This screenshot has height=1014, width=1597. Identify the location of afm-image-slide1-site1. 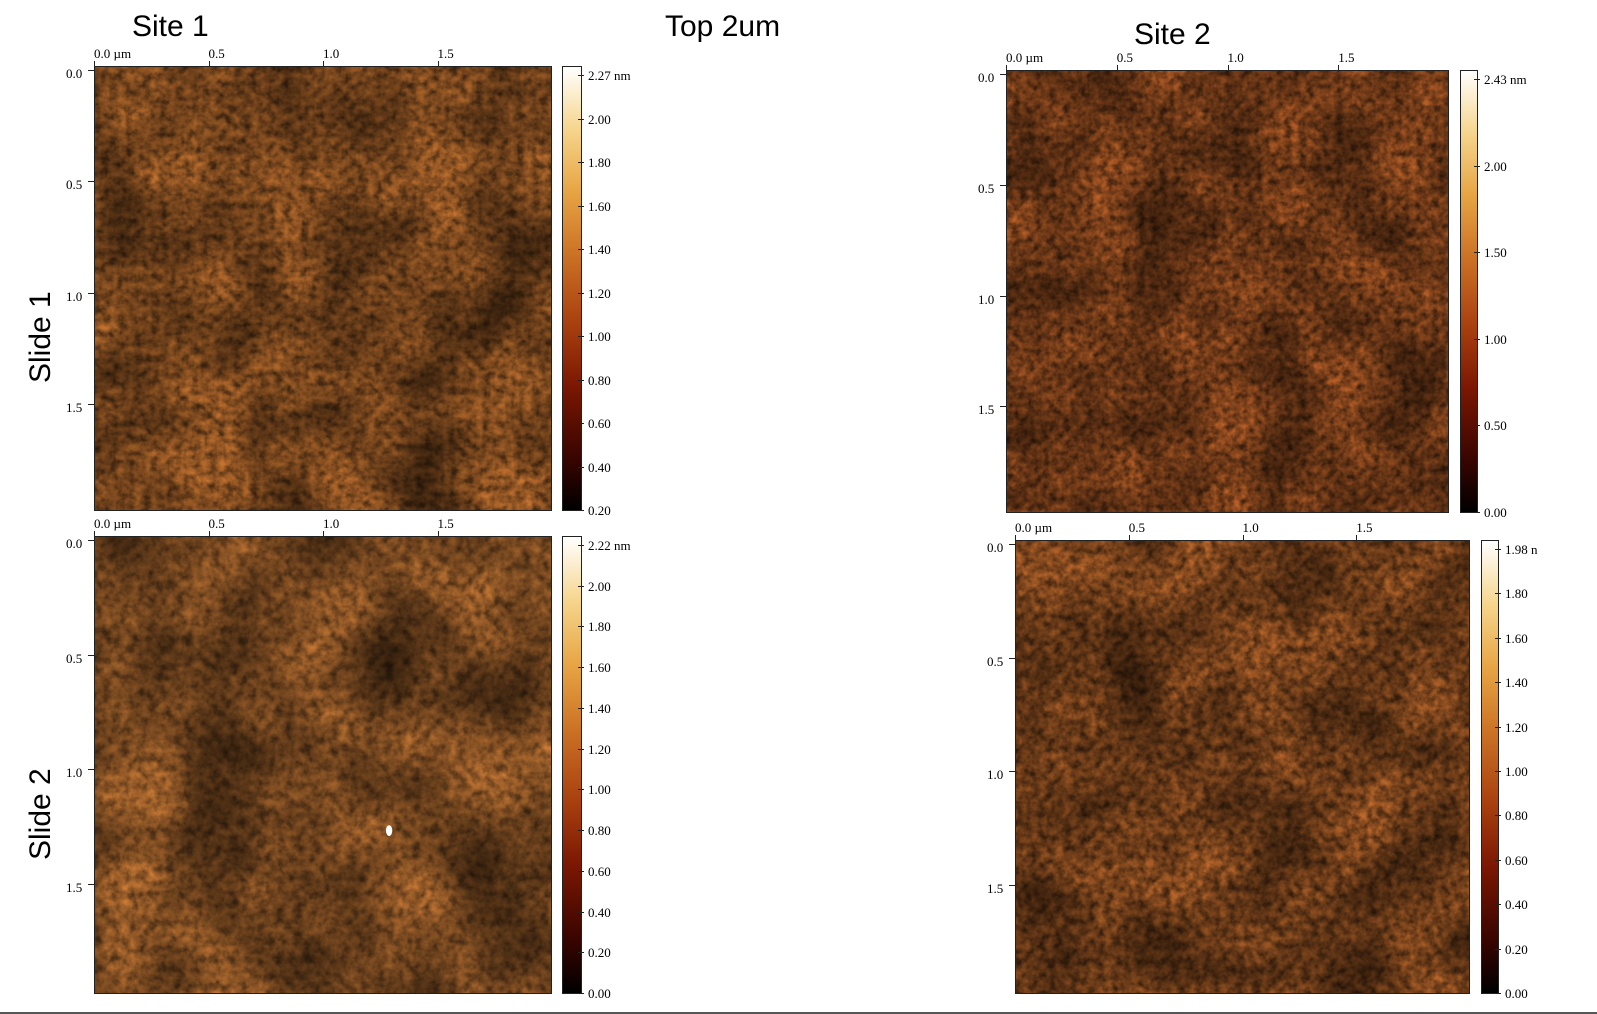
(323, 288).